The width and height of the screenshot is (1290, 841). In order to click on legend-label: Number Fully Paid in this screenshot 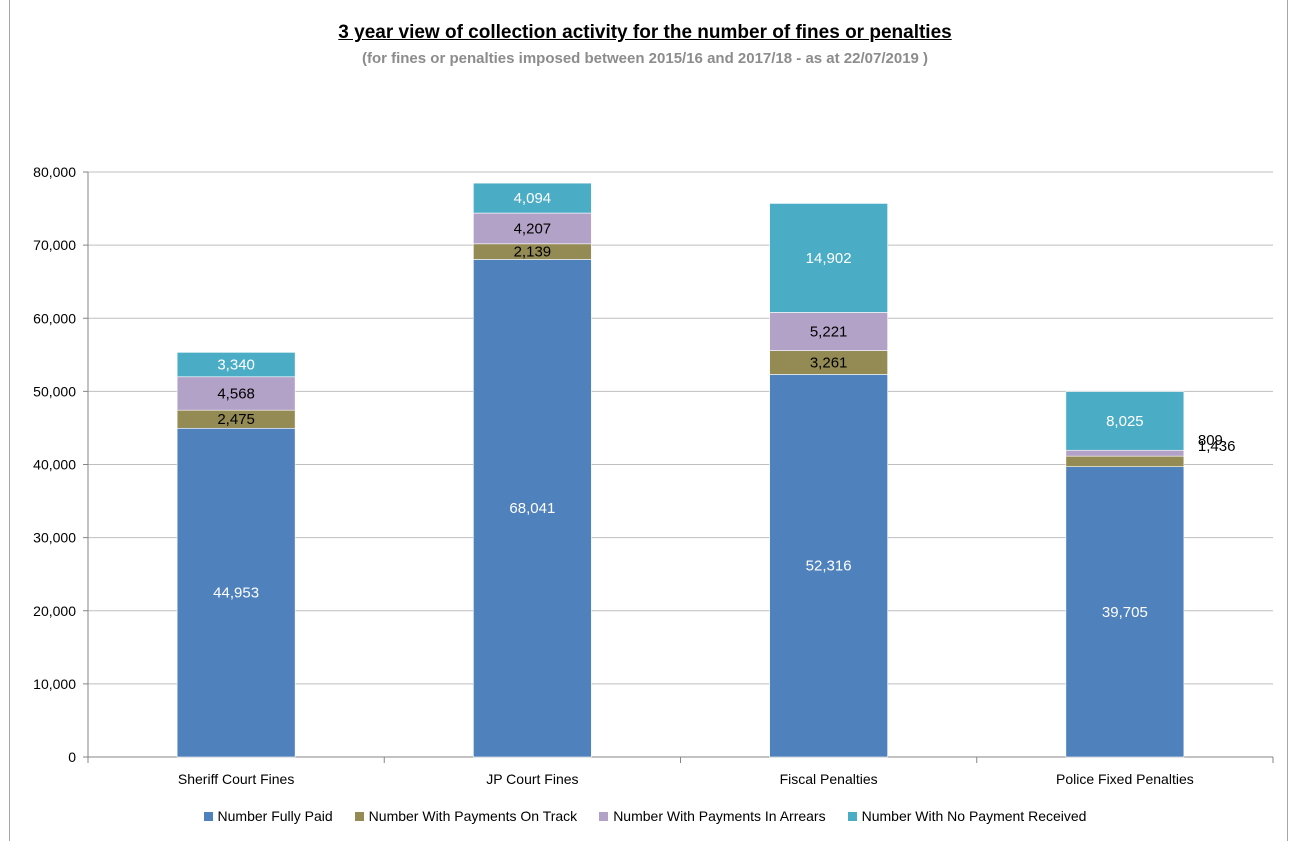, I will do `click(275, 816)`.